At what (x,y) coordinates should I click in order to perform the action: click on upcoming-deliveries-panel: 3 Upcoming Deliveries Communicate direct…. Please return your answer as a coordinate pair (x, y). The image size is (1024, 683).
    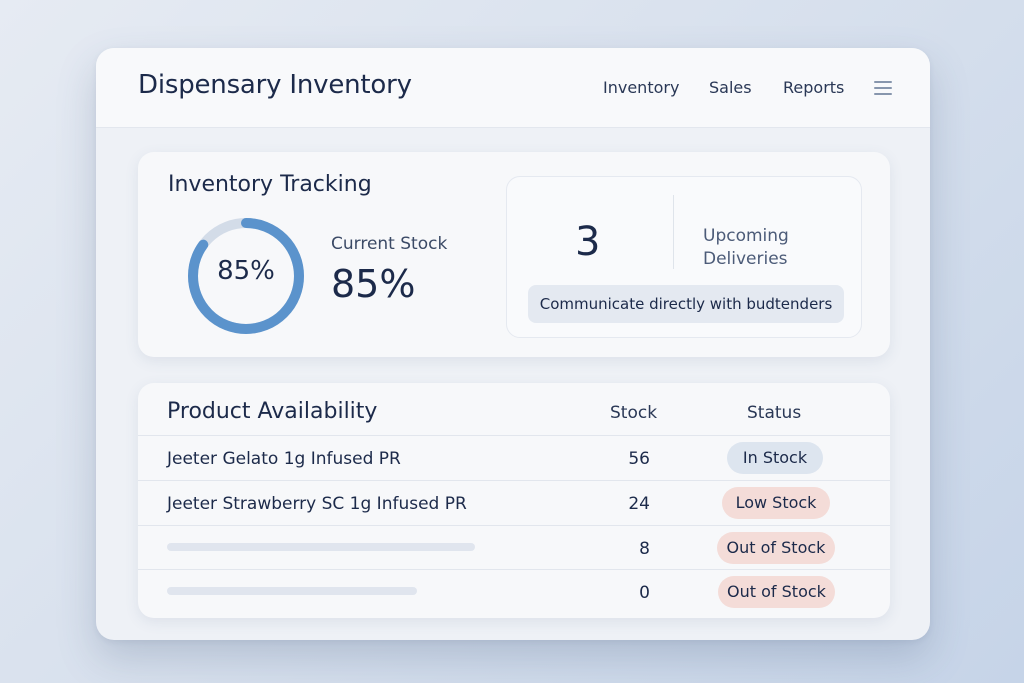
    Looking at the image, I should click on (684, 257).